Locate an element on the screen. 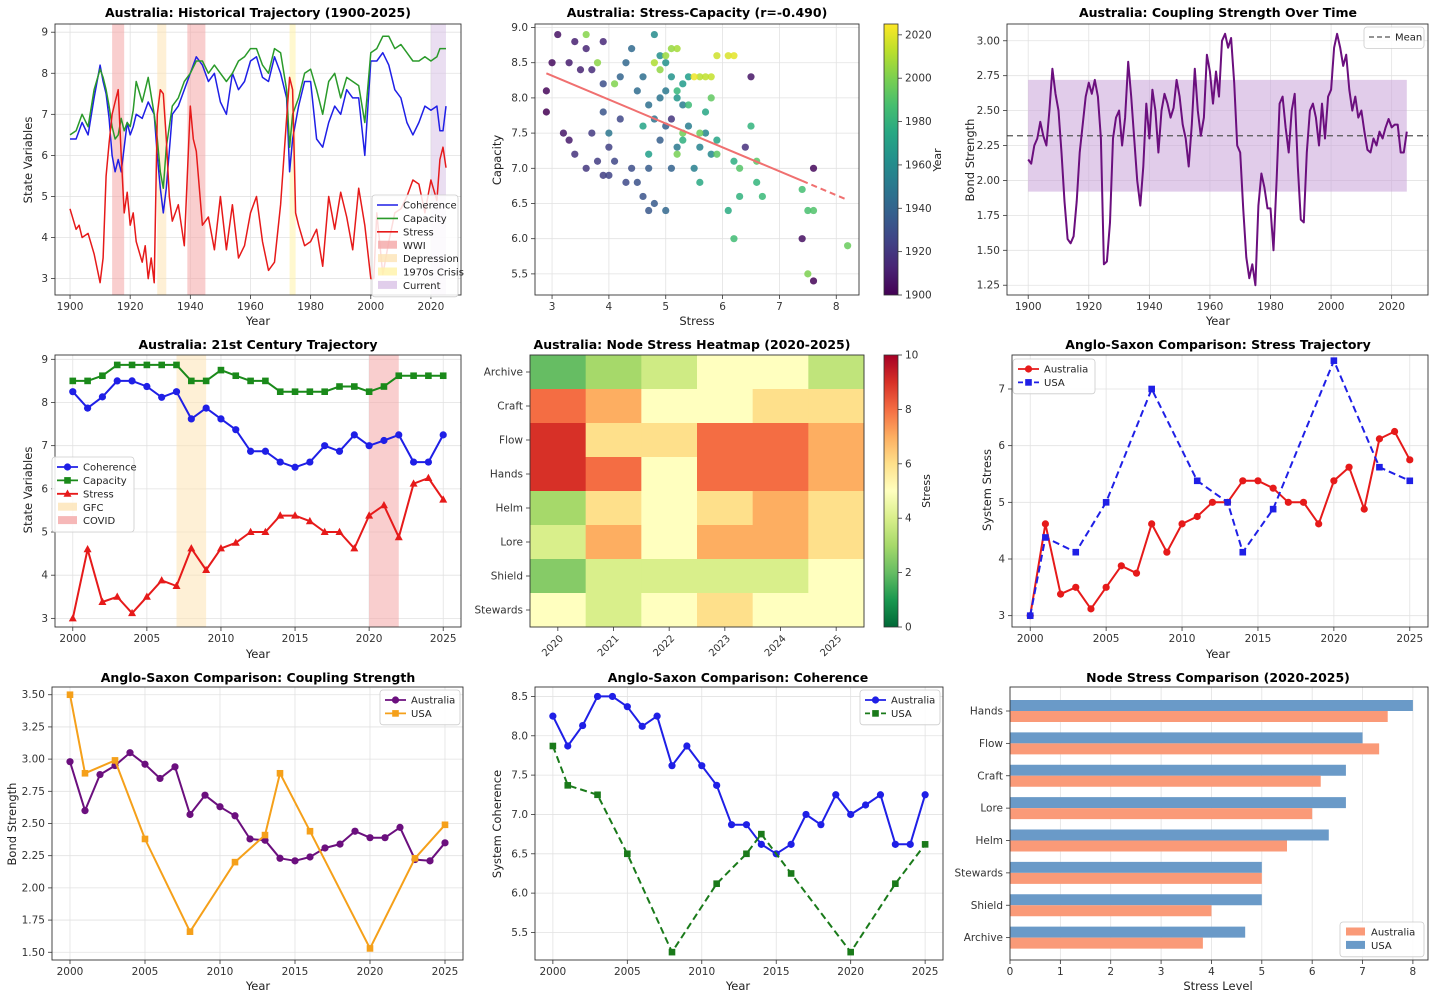  category-label: Hands is located at coordinates (986, 712).